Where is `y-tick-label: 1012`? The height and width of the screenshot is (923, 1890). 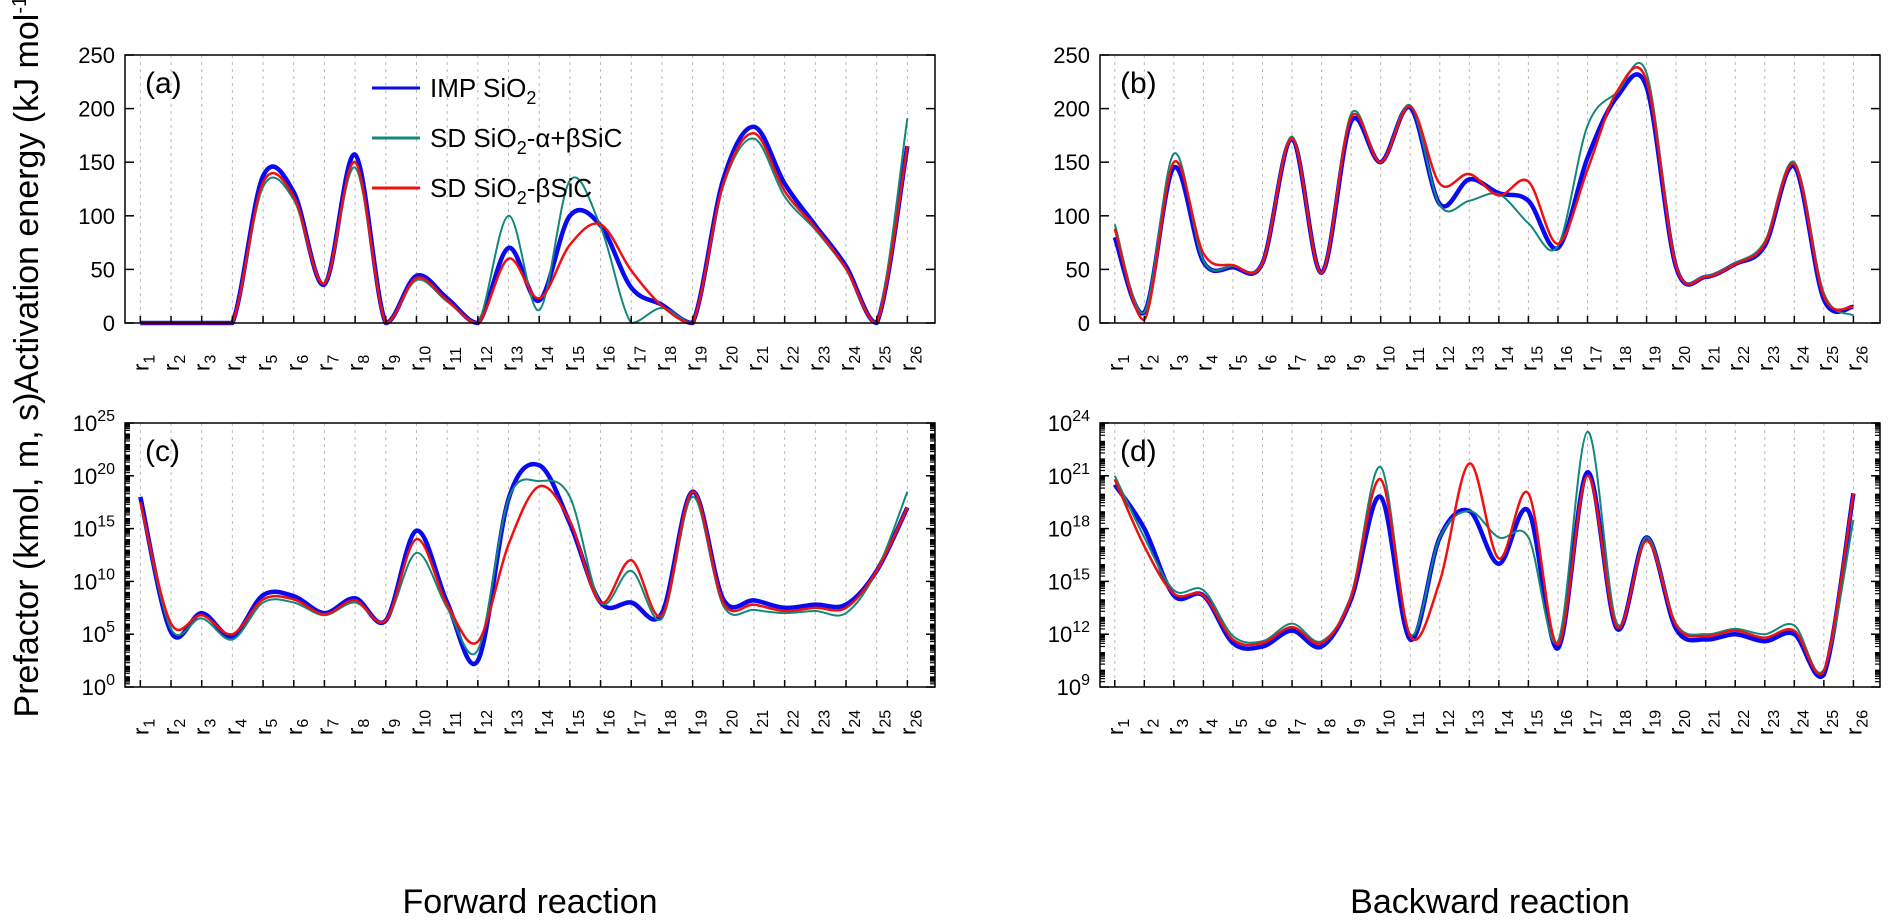 y-tick-label: 1012 is located at coordinates (1069, 633).